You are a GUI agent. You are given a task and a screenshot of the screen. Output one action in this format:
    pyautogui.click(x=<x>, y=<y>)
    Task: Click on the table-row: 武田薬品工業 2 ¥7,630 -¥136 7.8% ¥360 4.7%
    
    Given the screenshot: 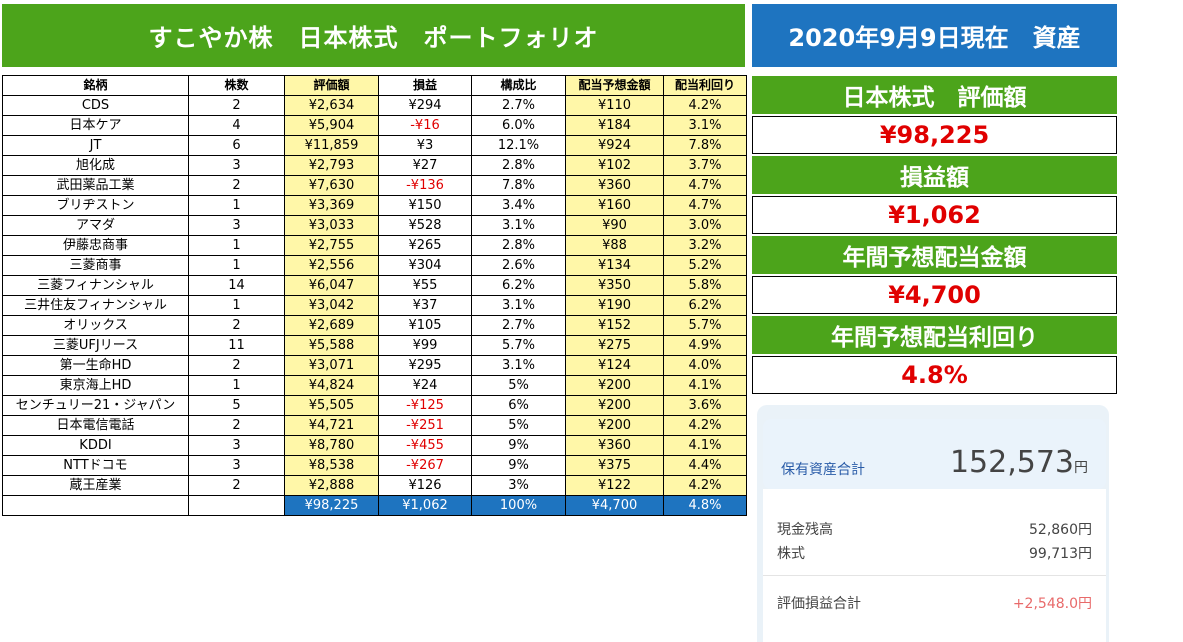 What is the action you would take?
    pyautogui.click(x=374, y=185)
    